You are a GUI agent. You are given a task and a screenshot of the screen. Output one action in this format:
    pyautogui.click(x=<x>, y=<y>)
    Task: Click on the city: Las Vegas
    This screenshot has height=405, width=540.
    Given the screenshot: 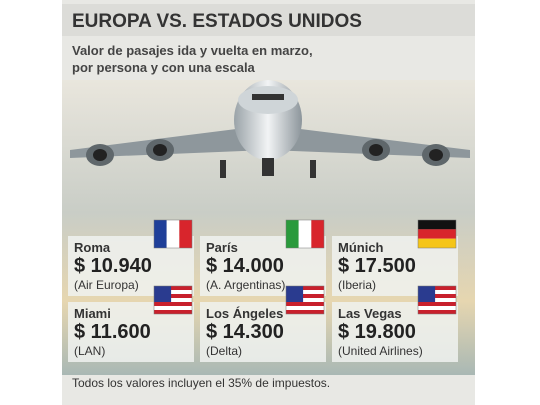 What is the action you would take?
    pyautogui.click(x=370, y=313)
    